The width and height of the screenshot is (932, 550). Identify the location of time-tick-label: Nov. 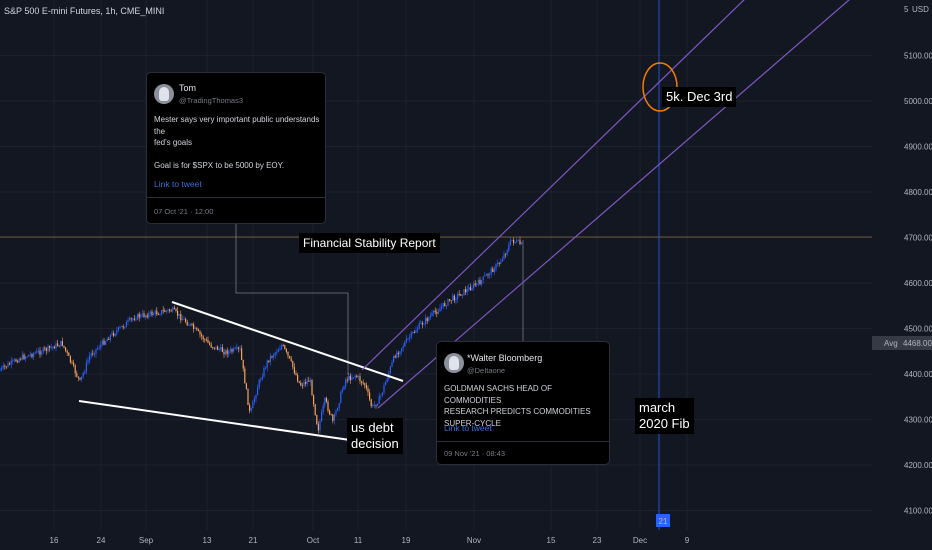
(474, 540).